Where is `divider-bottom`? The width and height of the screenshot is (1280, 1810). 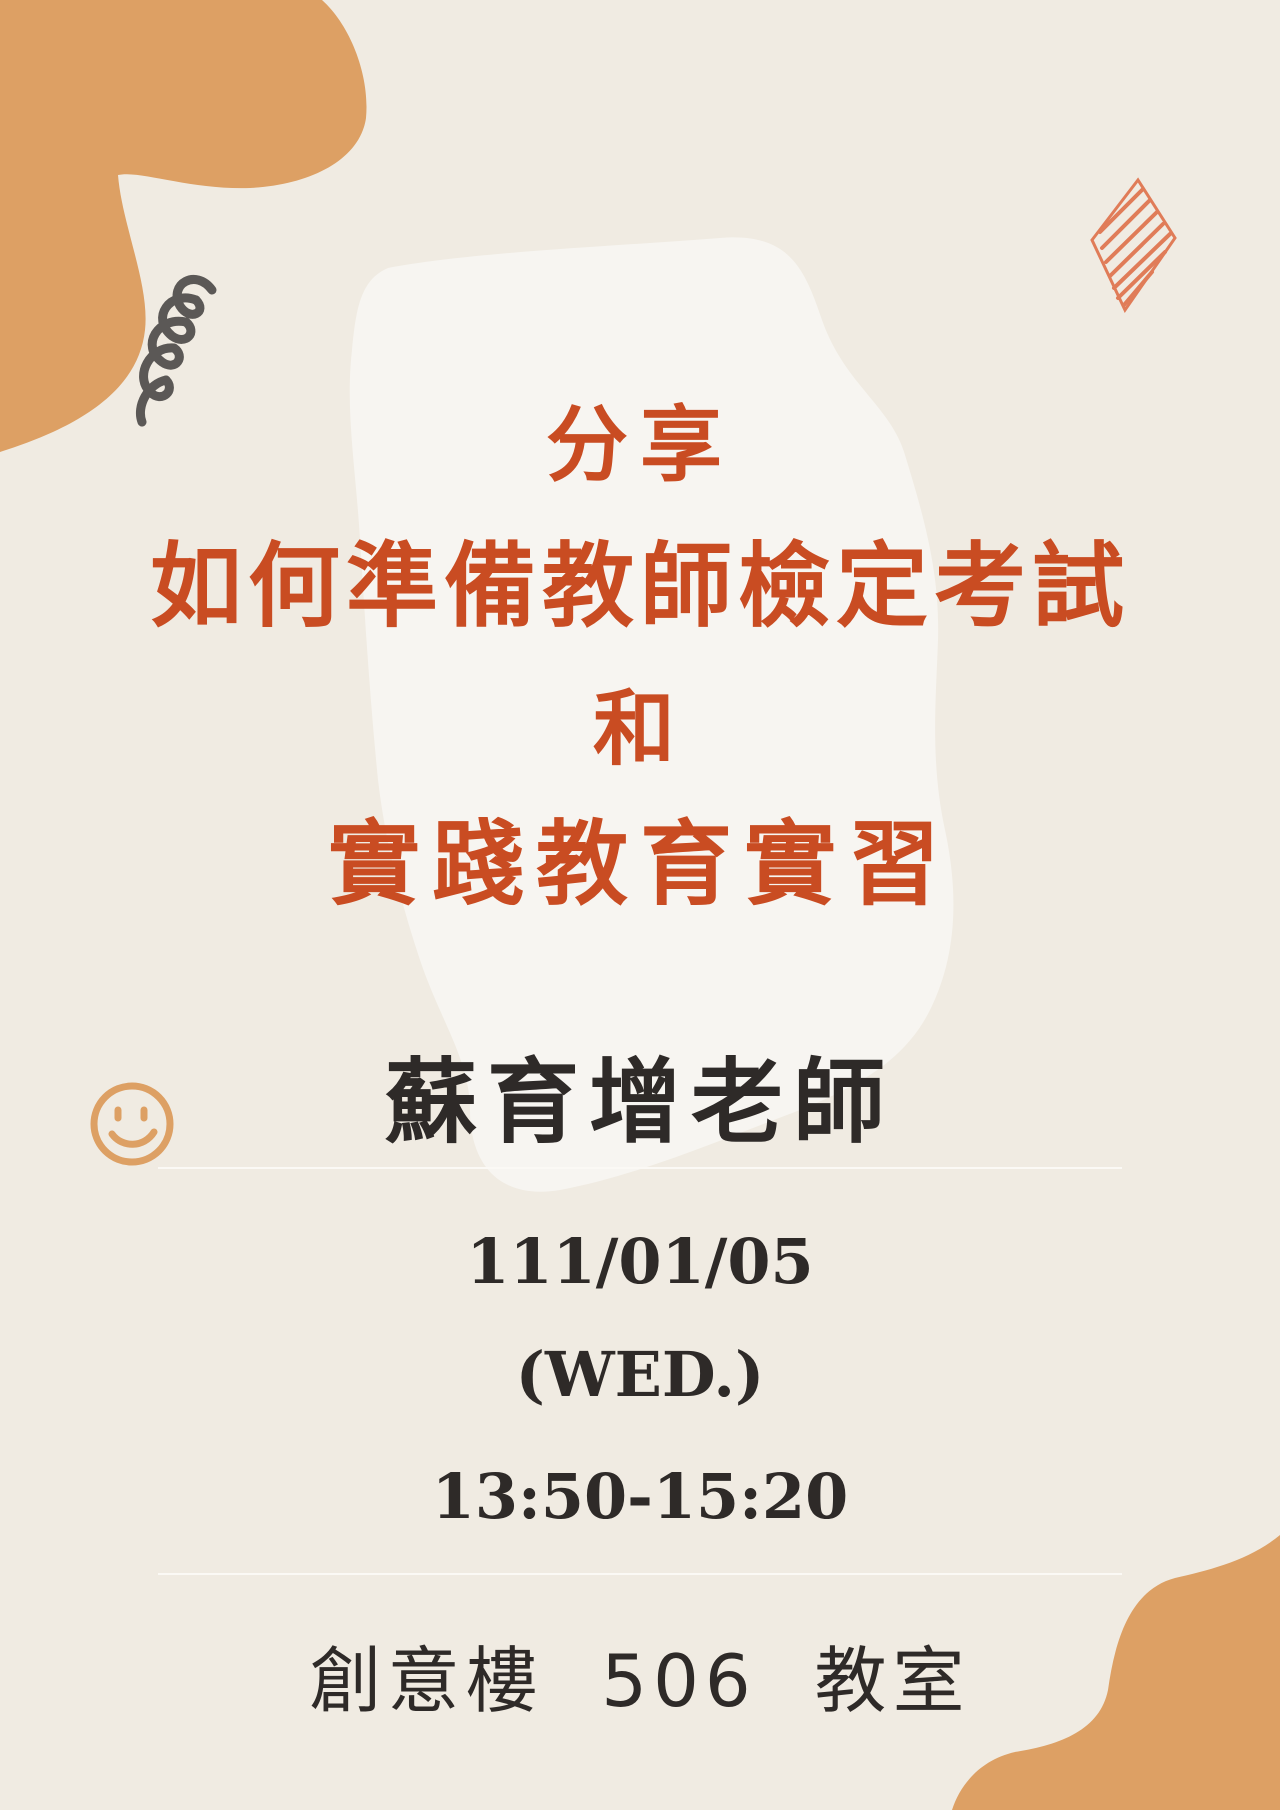
divider-bottom is located at coordinates (640, 1574).